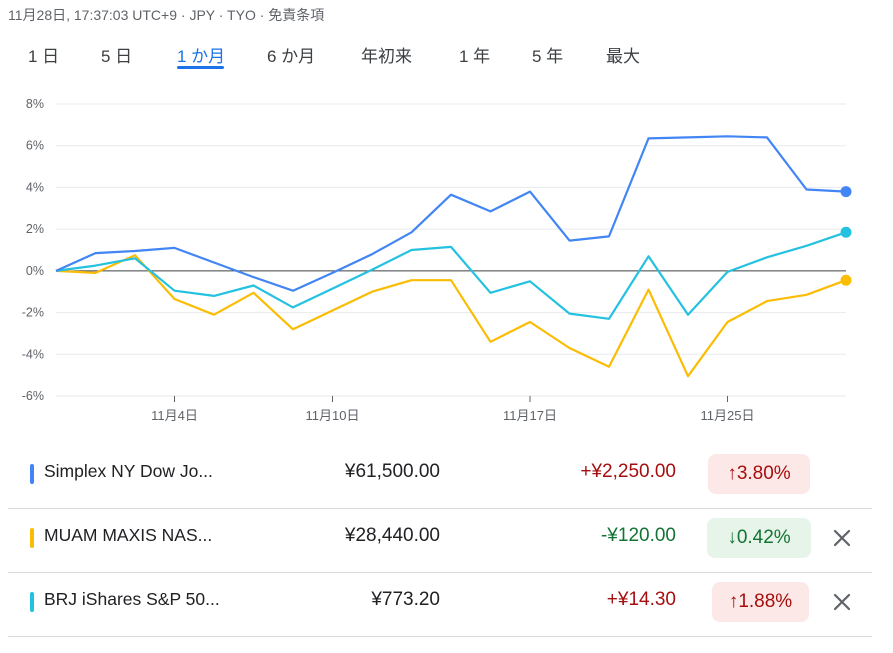 This screenshot has height=653, width=893. I want to click on percent-value: 1.88%, so click(765, 601).